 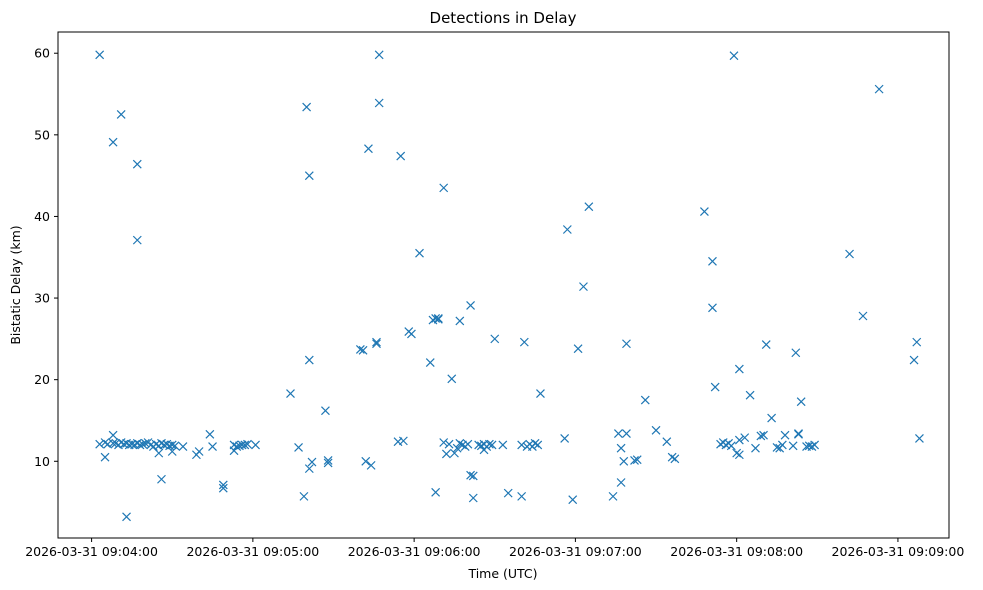 I want to click on x-tick-label: 2026-03-31 09:05:00, so click(x=252, y=551).